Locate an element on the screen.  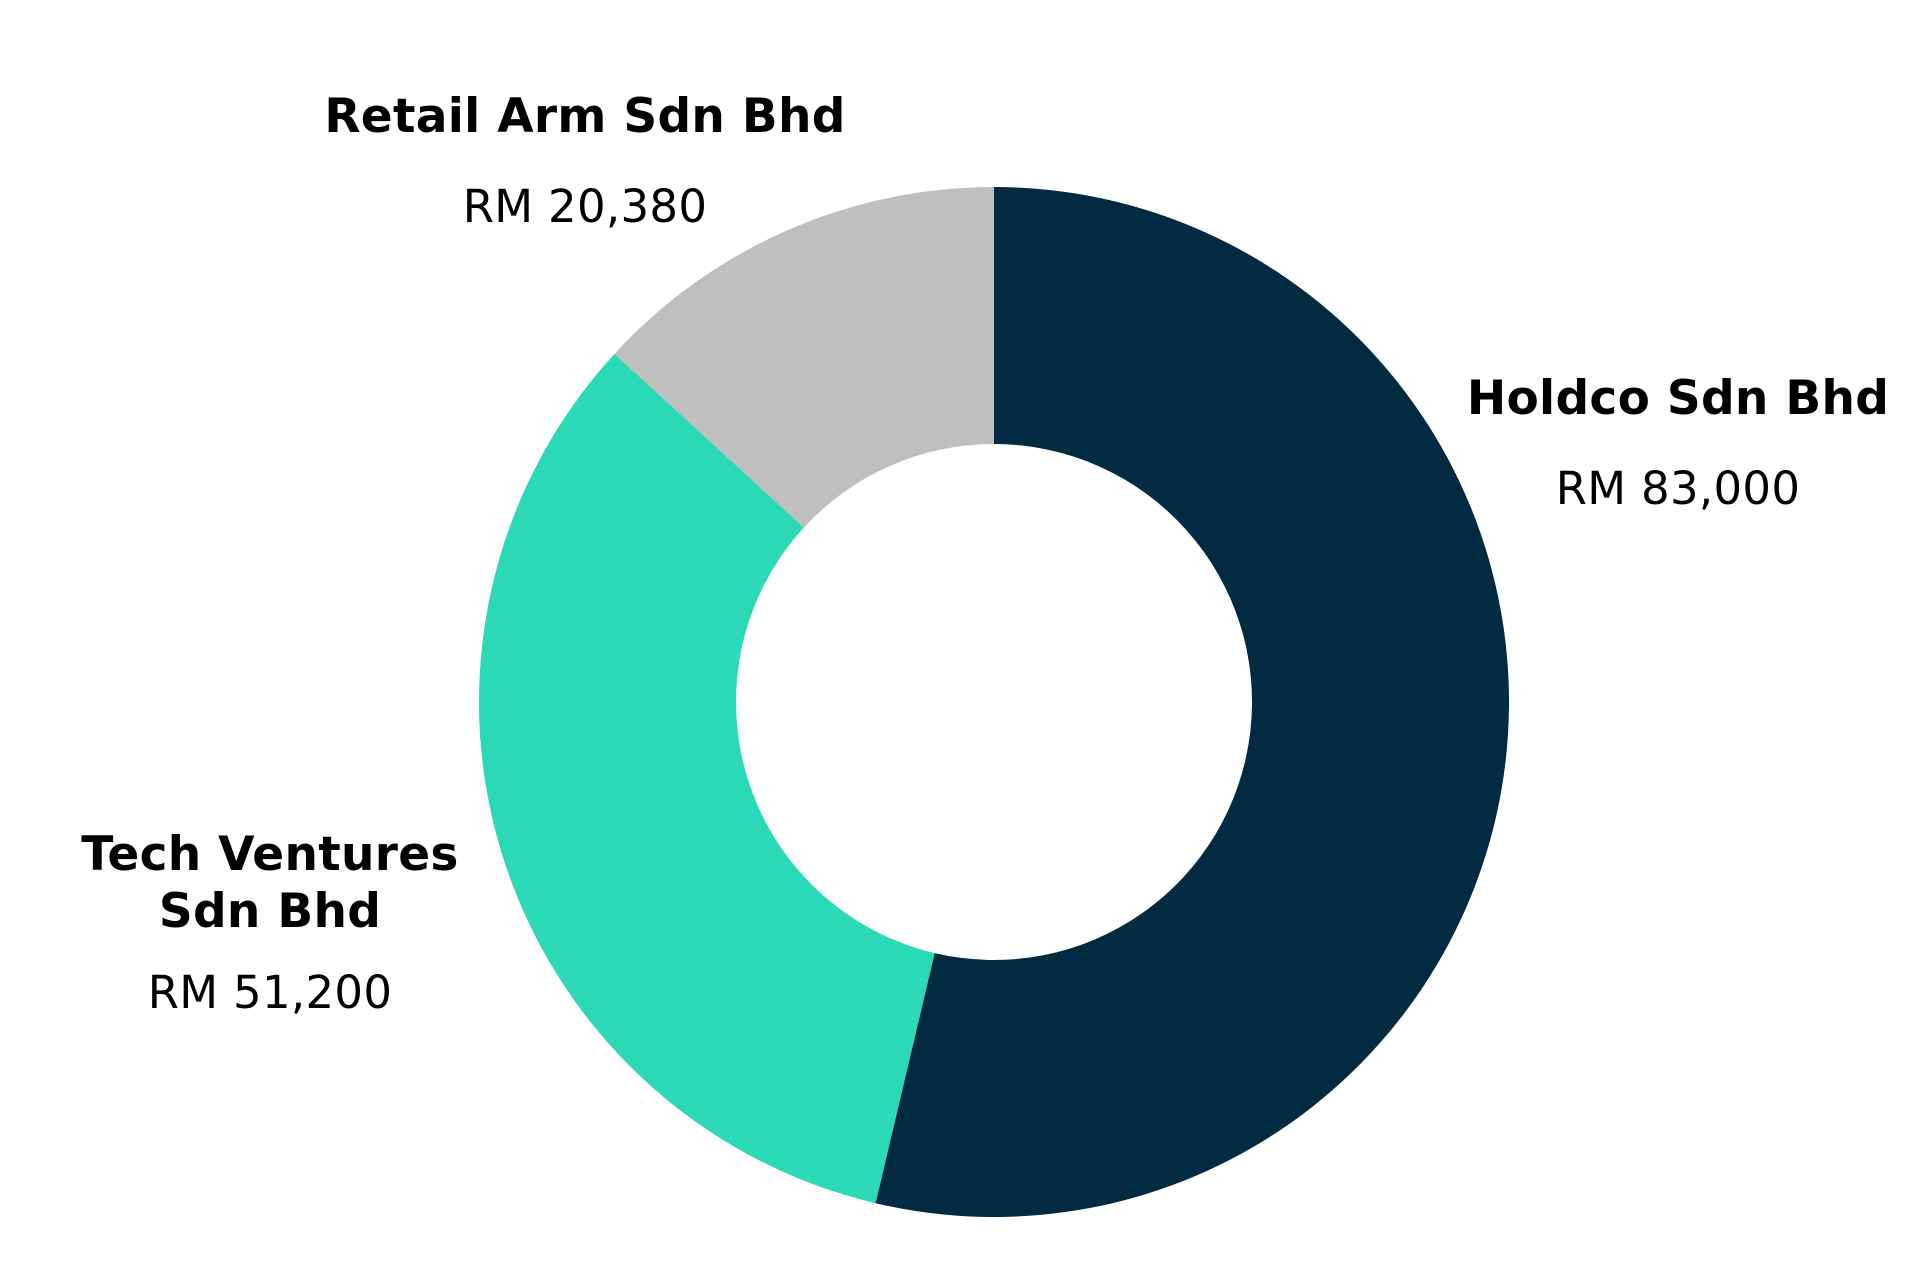
slice-value-holdco: RM 83,000 is located at coordinates (1649, 488).